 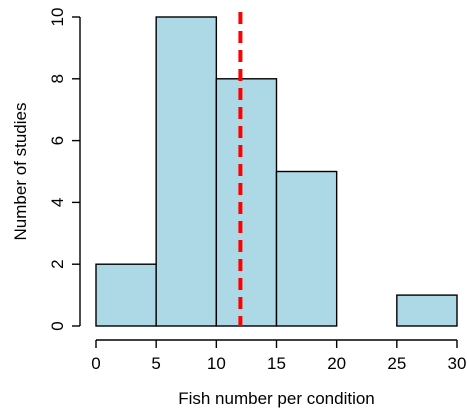 I want to click on y-tick-label-2: 2, so click(x=57, y=263).